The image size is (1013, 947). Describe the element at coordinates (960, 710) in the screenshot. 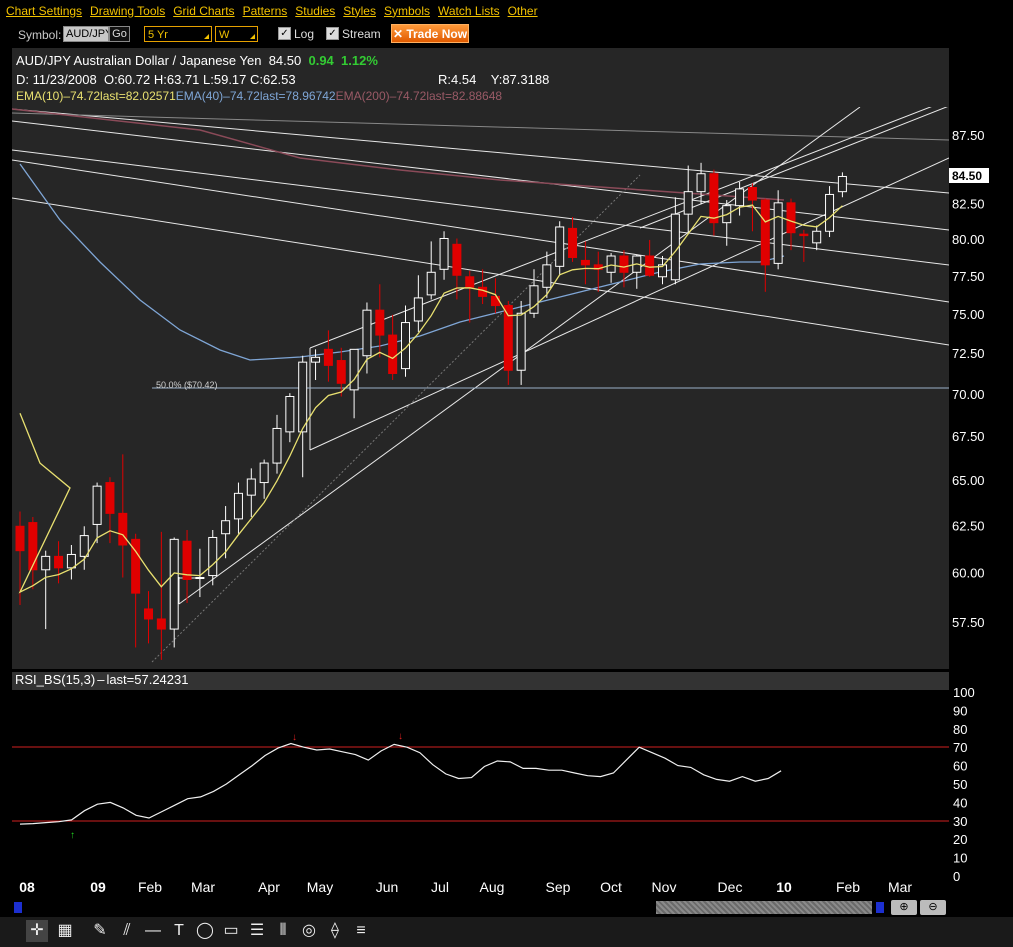

I see `rsi-tick-label: 90` at that location.